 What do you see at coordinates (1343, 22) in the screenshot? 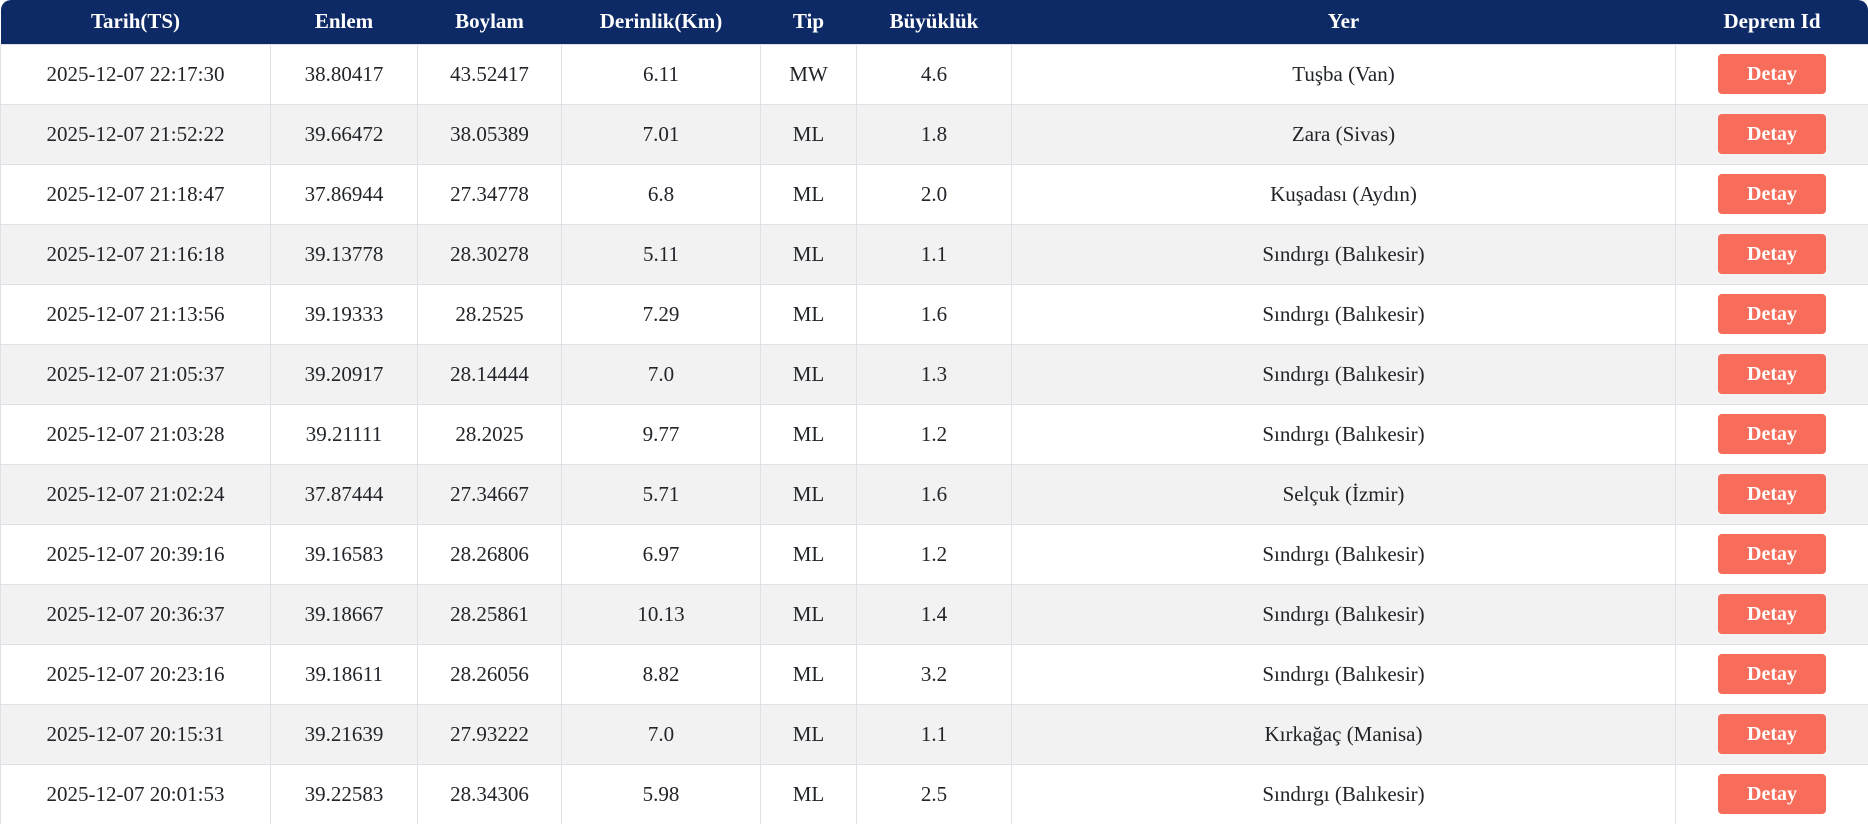
I see `column-header-yer: Yer` at bounding box center [1343, 22].